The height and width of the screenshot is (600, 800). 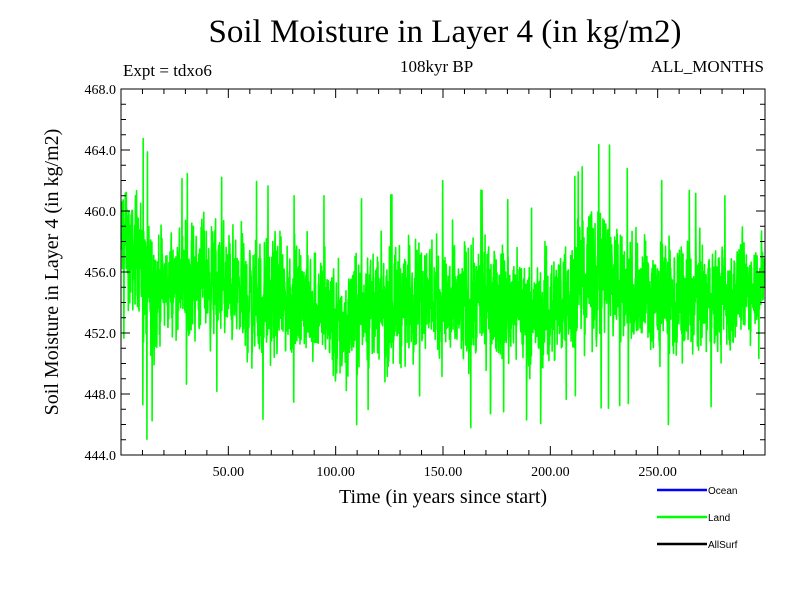 What do you see at coordinates (697, 518) in the screenshot?
I see `legend: Ocean Land AllSurf` at bounding box center [697, 518].